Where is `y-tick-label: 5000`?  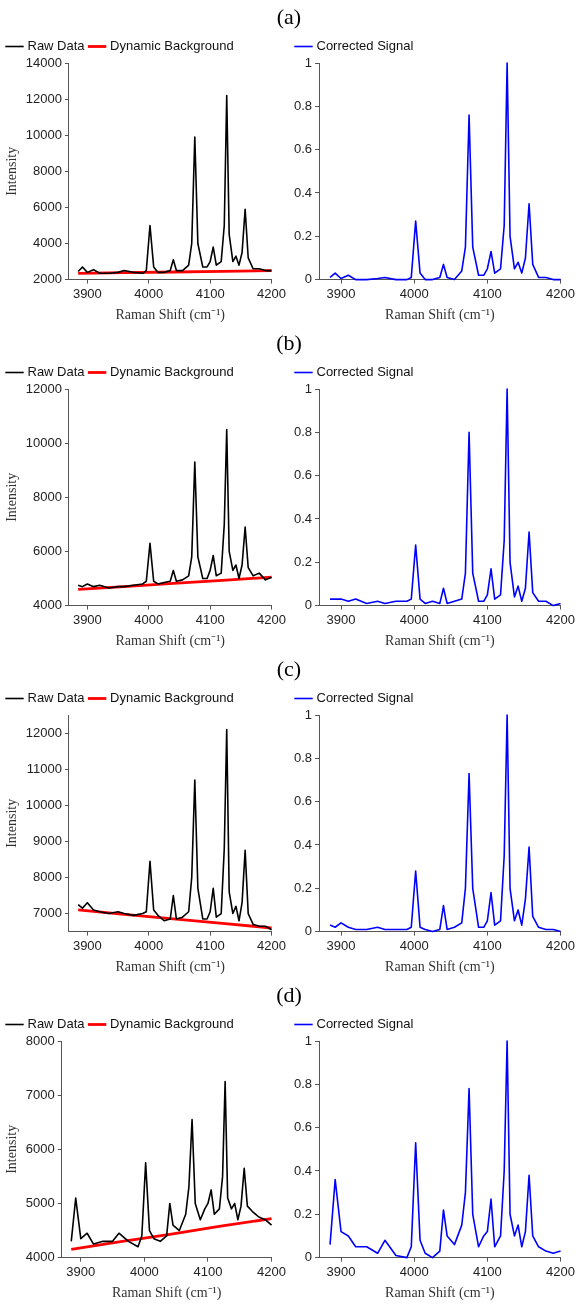
y-tick-label: 5000 is located at coordinates (40, 1203).